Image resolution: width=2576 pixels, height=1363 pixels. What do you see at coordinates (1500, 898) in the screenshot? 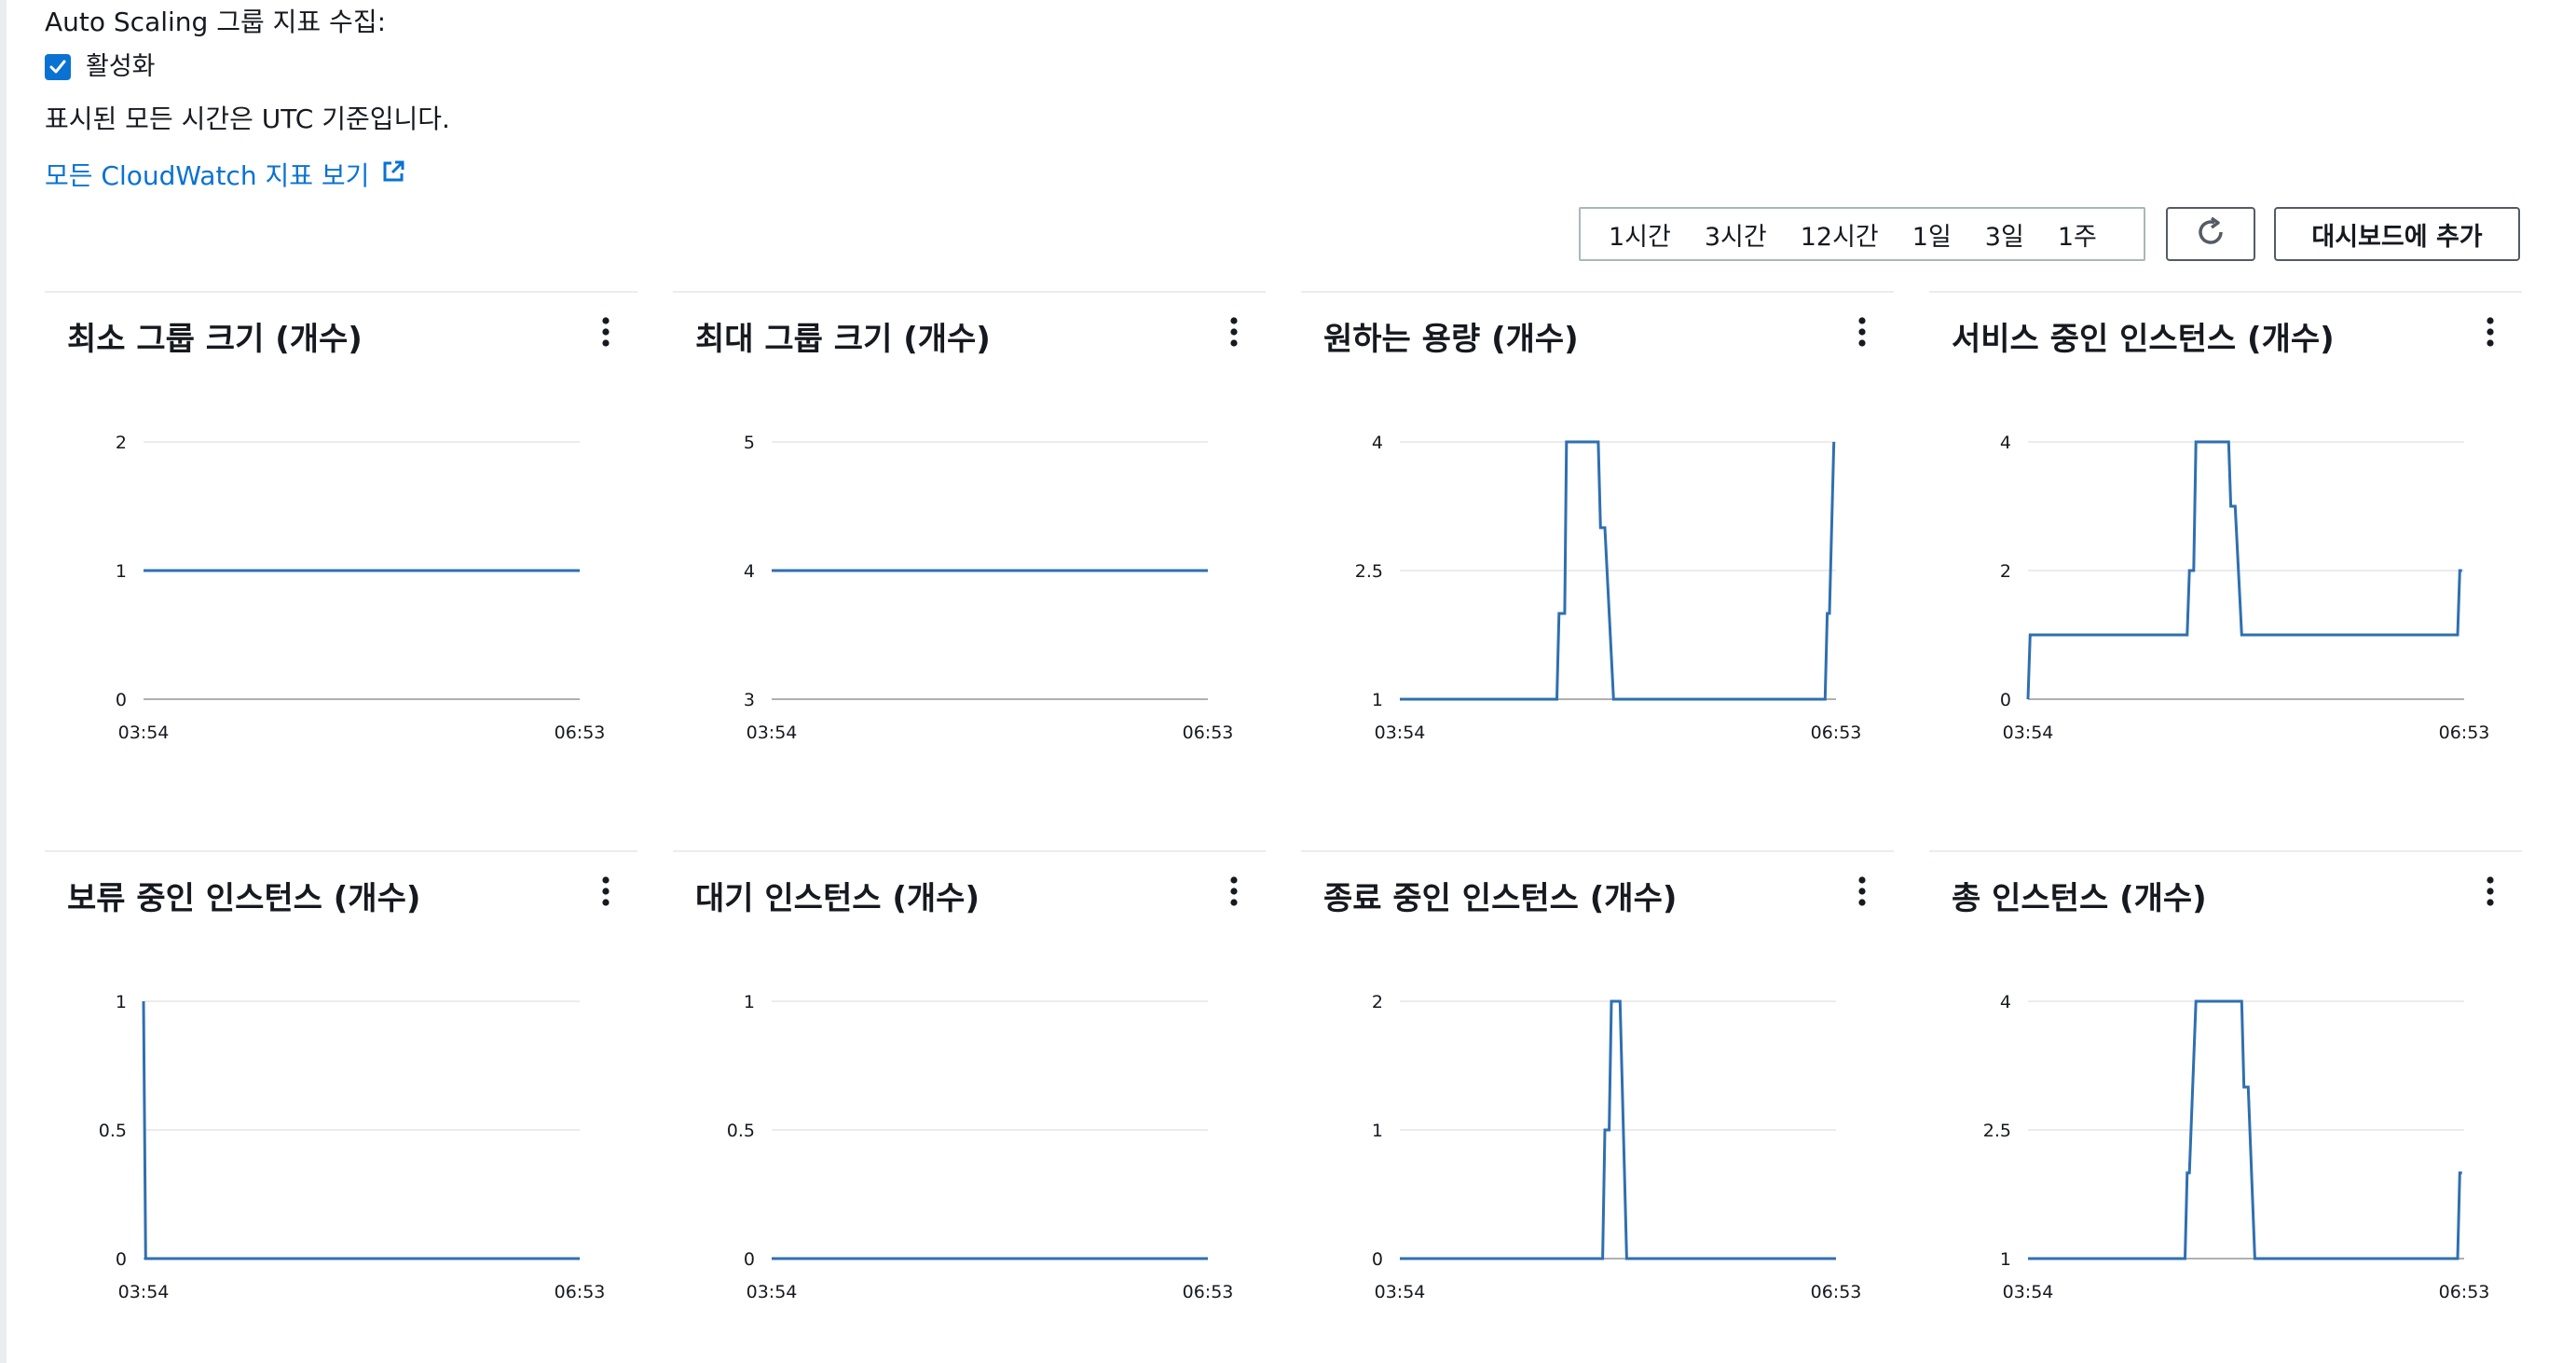
I see `widget-title: 종료 중인 인스턴스 (개수)` at bounding box center [1500, 898].